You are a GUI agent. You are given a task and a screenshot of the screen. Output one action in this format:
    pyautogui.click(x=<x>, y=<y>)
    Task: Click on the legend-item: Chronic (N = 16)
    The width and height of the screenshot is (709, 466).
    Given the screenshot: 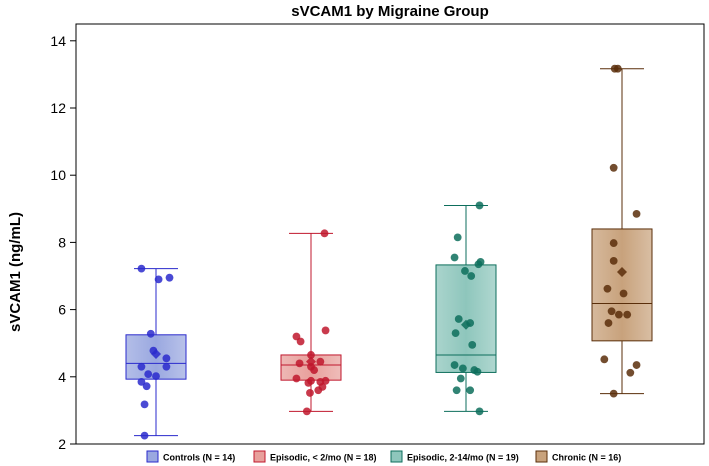 What is the action you would take?
    pyautogui.click(x=578, y=456)
    